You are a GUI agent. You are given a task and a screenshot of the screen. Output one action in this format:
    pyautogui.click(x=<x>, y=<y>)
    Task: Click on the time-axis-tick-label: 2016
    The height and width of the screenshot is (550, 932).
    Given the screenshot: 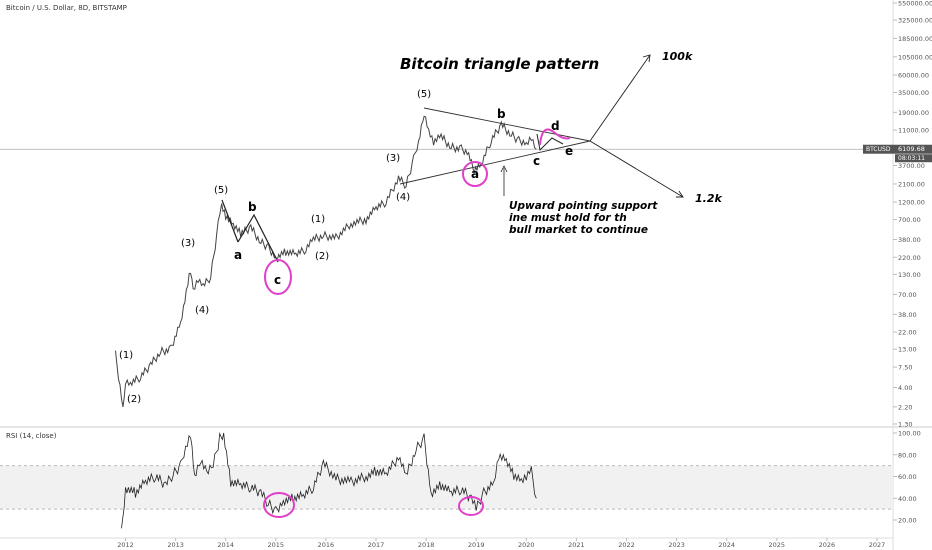 What is the action you would take?
    pyautogui.click(x=326, y=545)
    